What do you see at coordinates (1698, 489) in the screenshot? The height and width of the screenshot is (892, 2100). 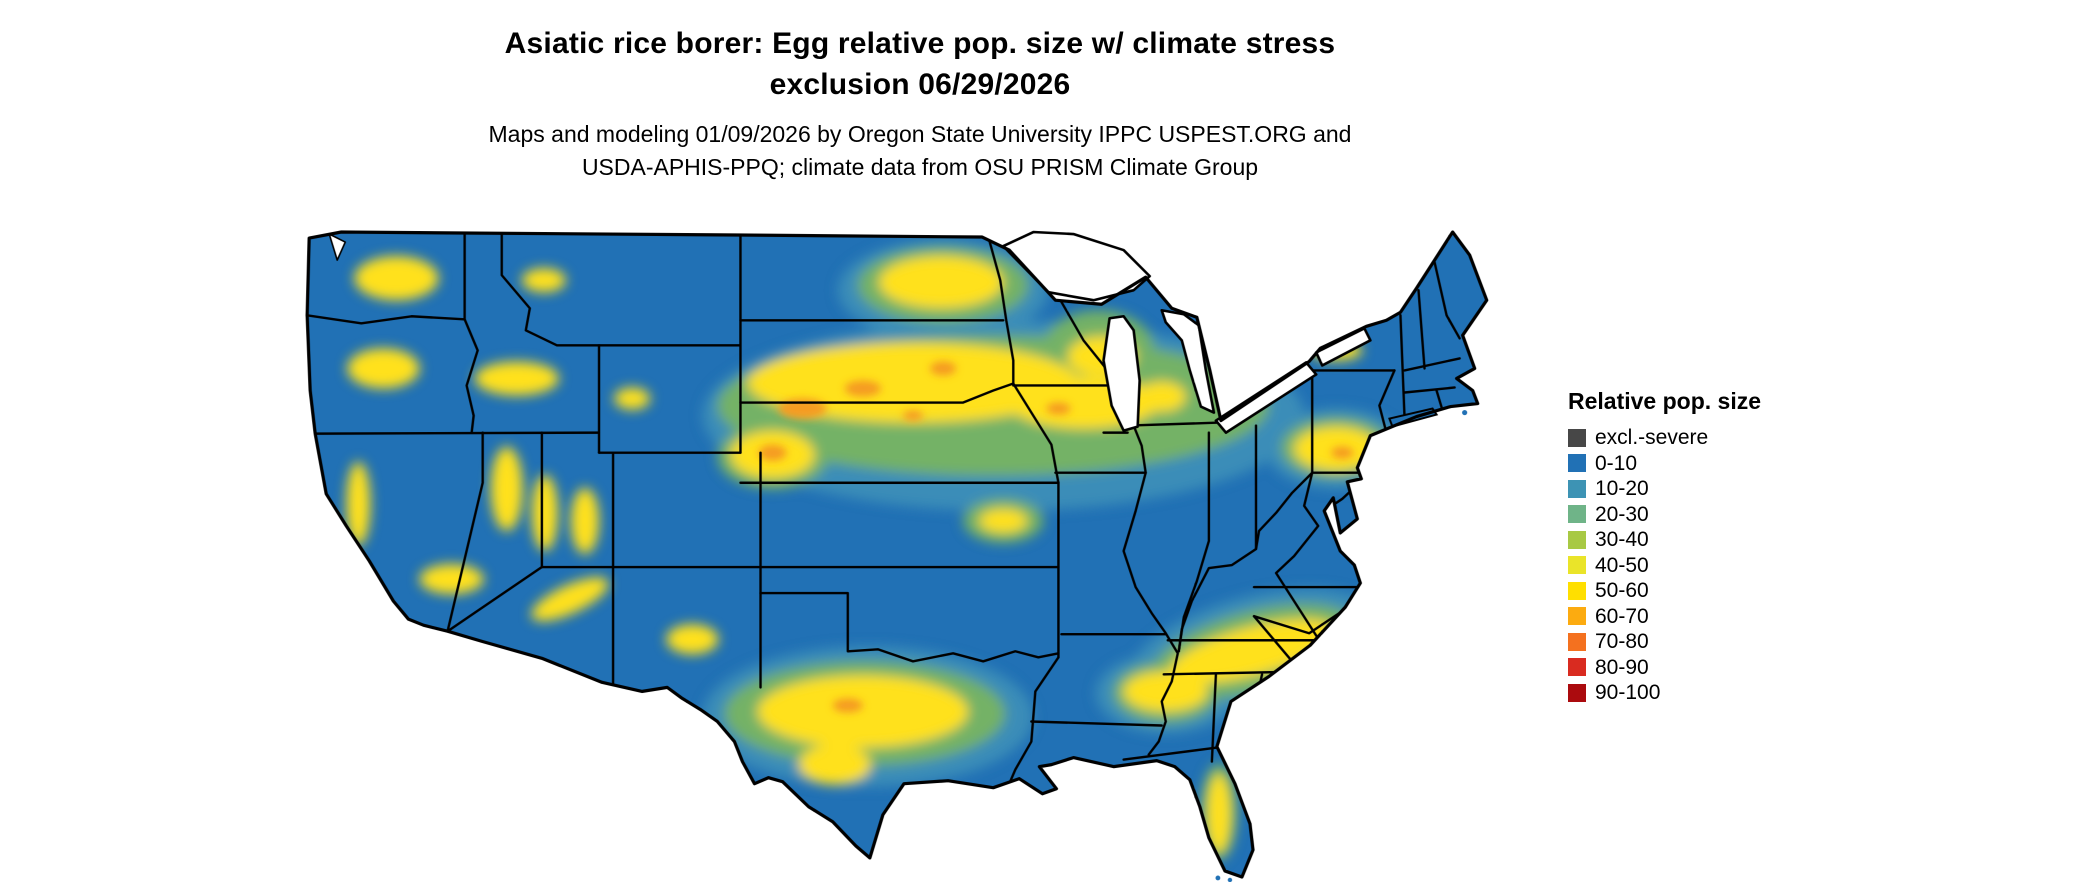 I see `legend-item: 10-20` at bounding box center [1698, 489].